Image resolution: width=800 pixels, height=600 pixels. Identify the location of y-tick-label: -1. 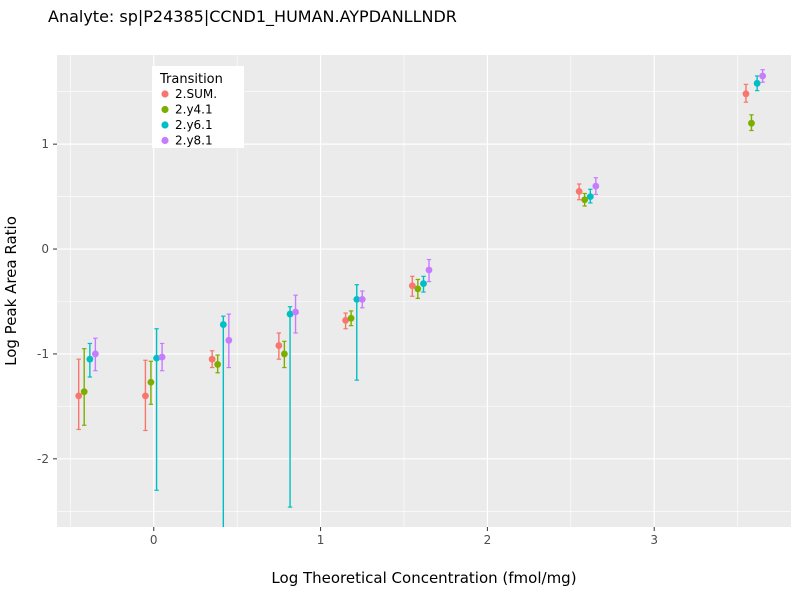
(43, 354).